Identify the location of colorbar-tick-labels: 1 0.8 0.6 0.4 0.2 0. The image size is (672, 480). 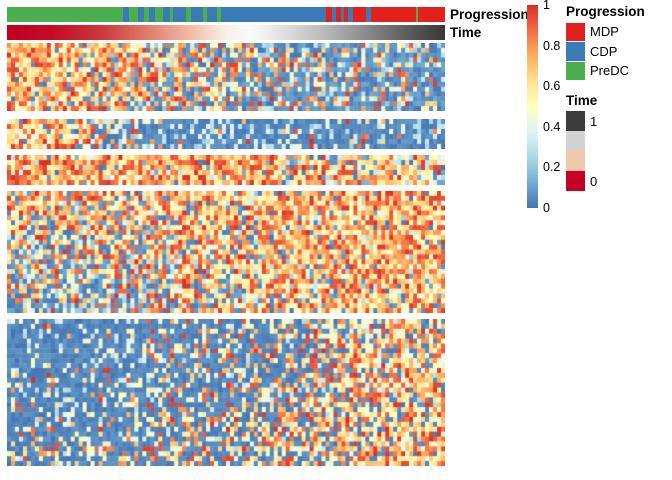
(560, 107).